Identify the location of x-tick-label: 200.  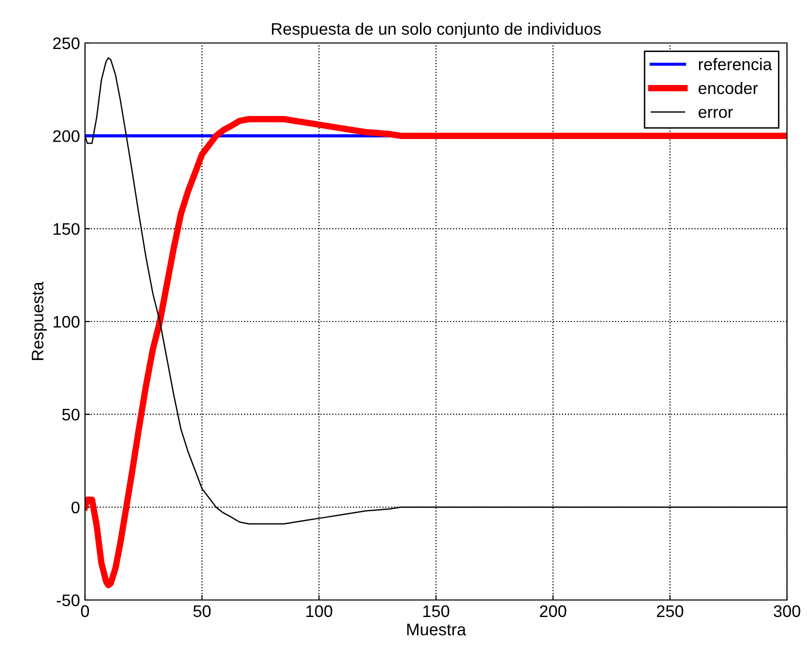
(553, 611).